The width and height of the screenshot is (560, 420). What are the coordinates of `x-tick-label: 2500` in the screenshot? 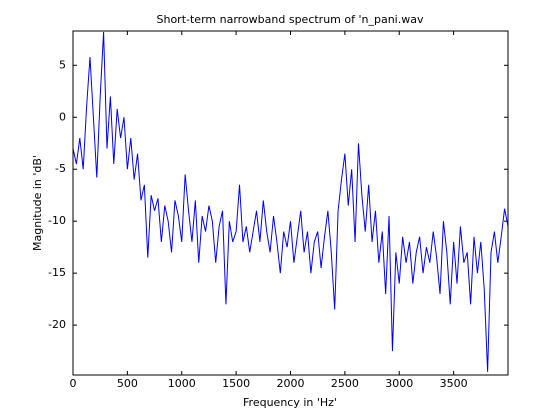 It's located at (345, 383).